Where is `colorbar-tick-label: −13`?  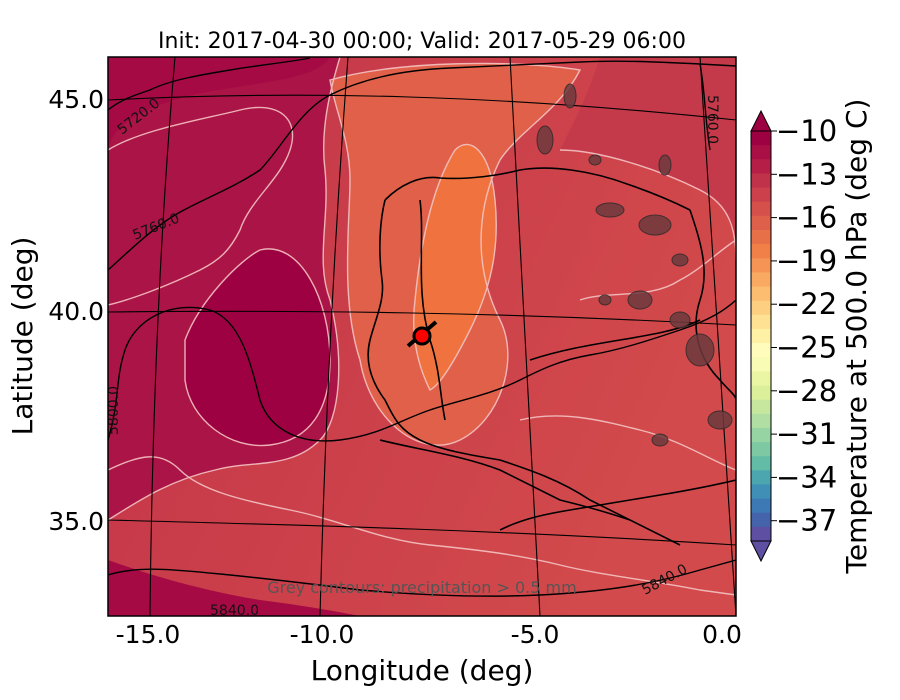
colorbar-tick-label: −13 is located at coordinates (806, 174).